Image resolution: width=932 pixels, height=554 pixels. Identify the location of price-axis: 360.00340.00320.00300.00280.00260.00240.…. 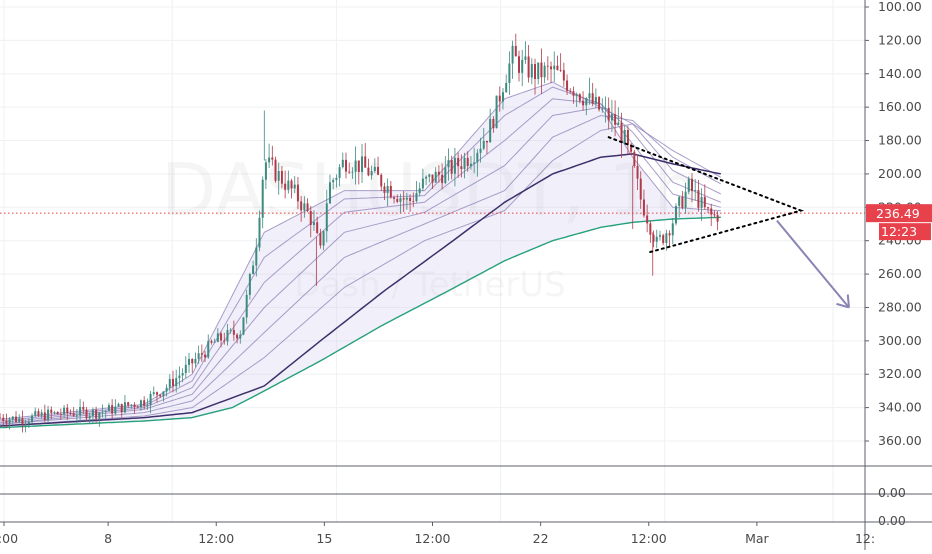
(893, 275).